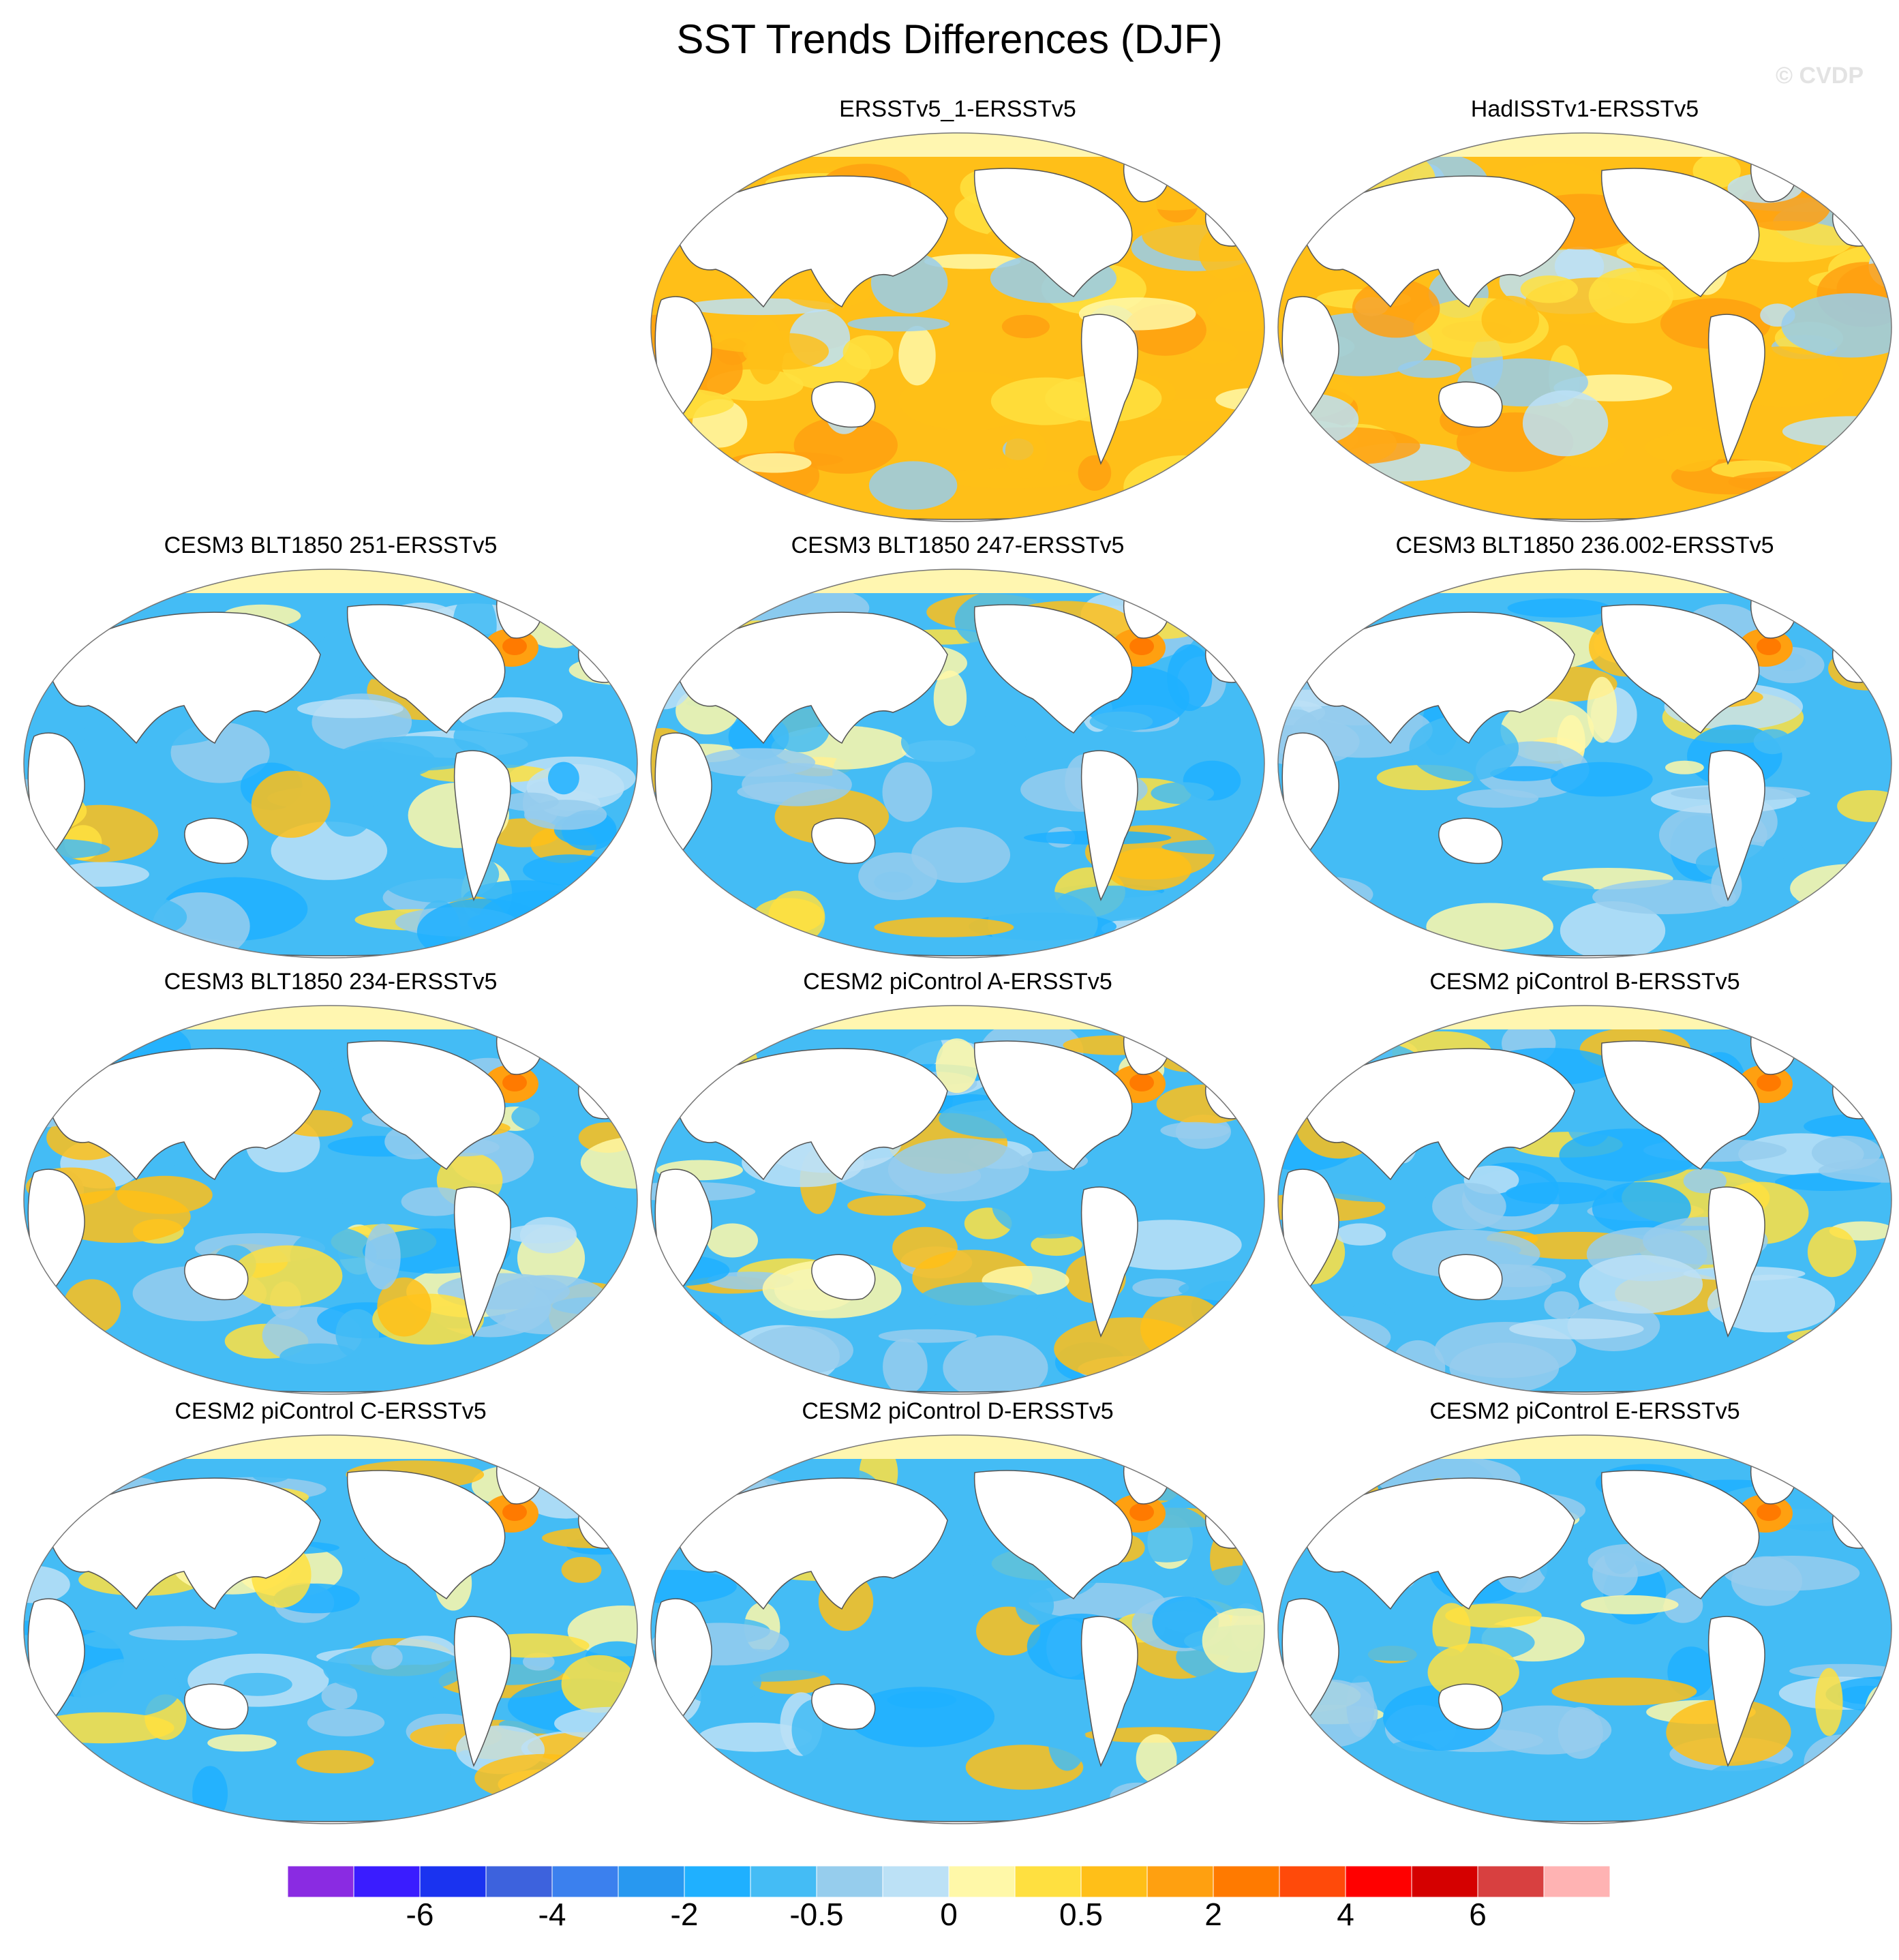 This screenshot has height=1960, width=1899. I want to click on figure-title: SST Trends Differences (DJF), so click(950, 39).